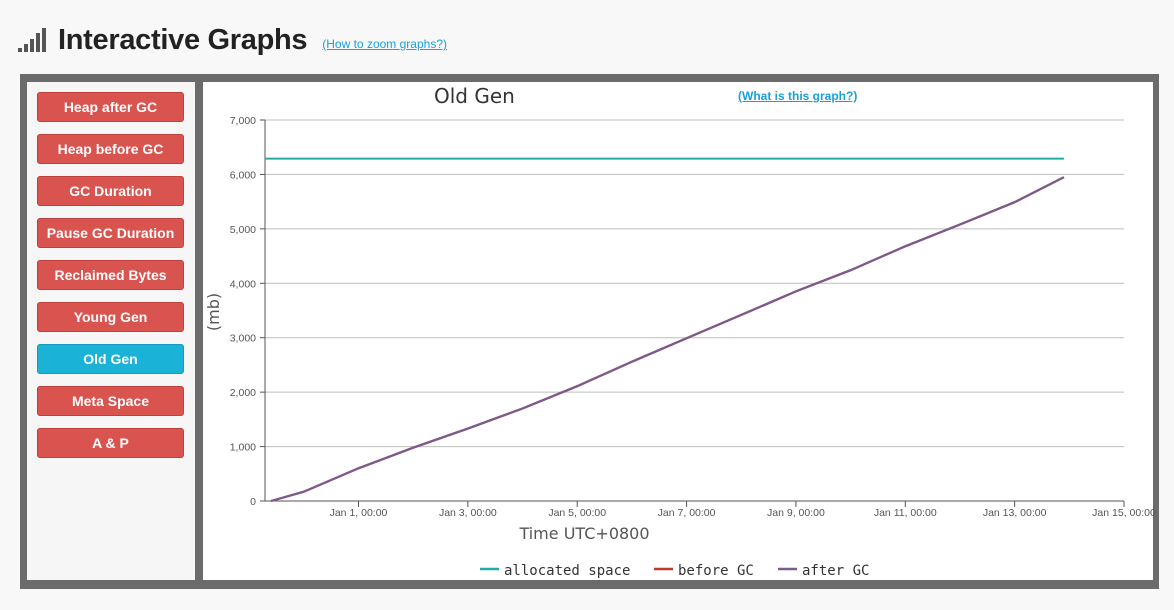 The width and height of the screenshot is (1174, 610). Describe the element at coordinates (474, 96) in the screenshot. I see `chart-title: Old Gen` at that location.